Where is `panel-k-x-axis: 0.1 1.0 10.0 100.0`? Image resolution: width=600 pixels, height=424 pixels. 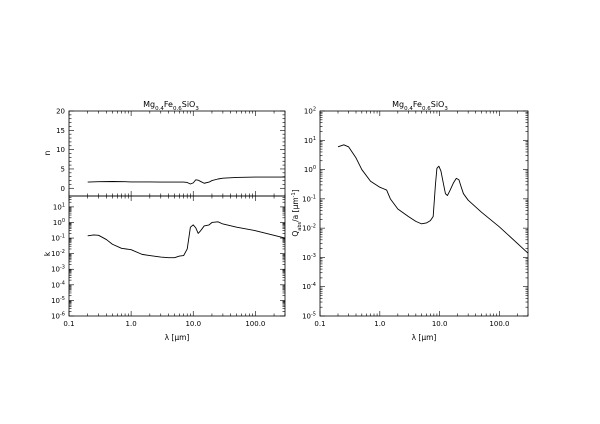 panel-k-x-axis: 0.1 1.0 10.0 100.0 is located at coordinates (174, 262).